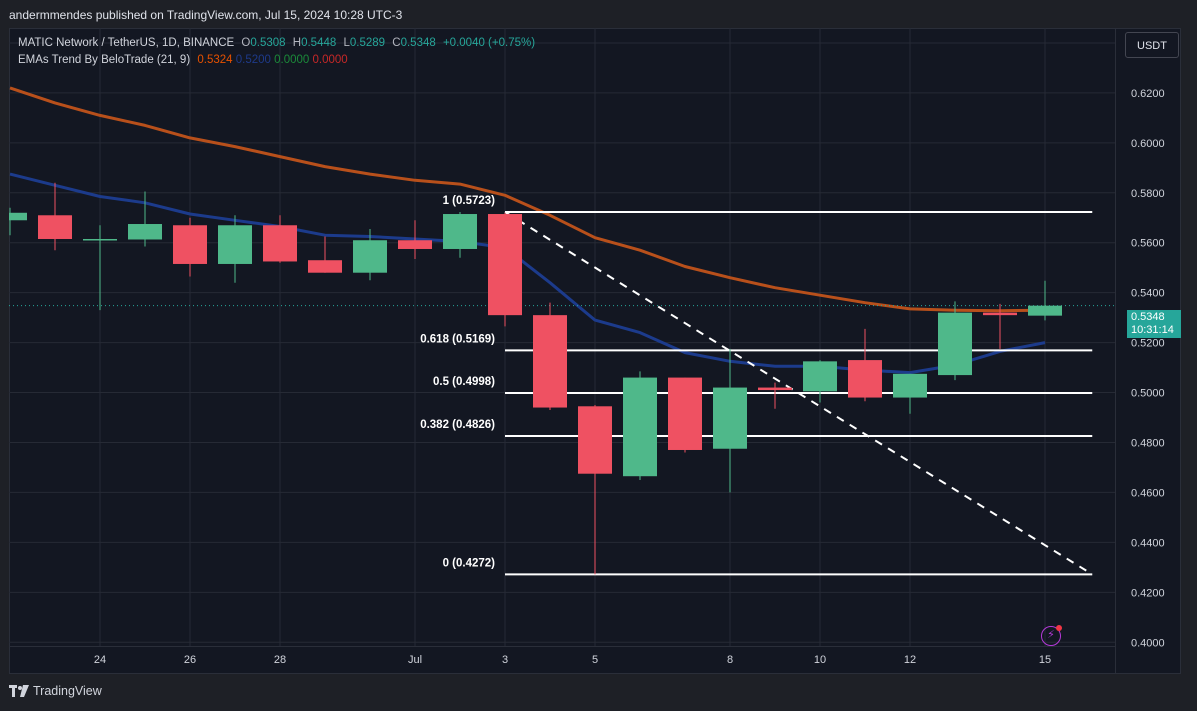  What do you see at coordinates (1148, 194) in the screenshot?
I see `y-tick-label: 0.5800` at bounding box center [1148, 194].